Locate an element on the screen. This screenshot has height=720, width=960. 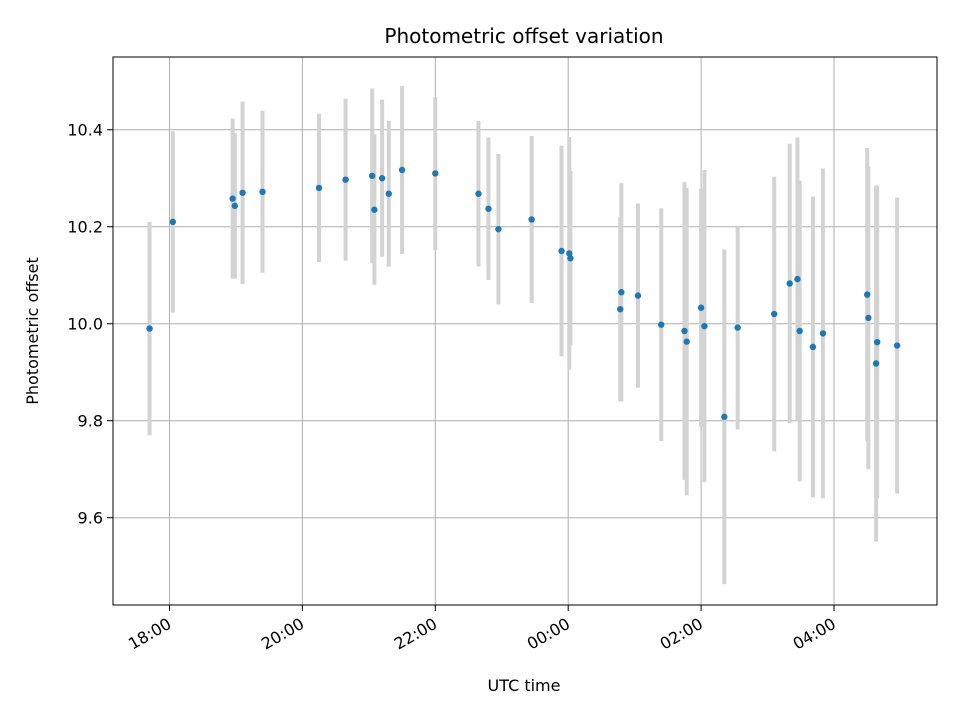
x-tick-label: 02:00 is located at coordinates (681, 634).